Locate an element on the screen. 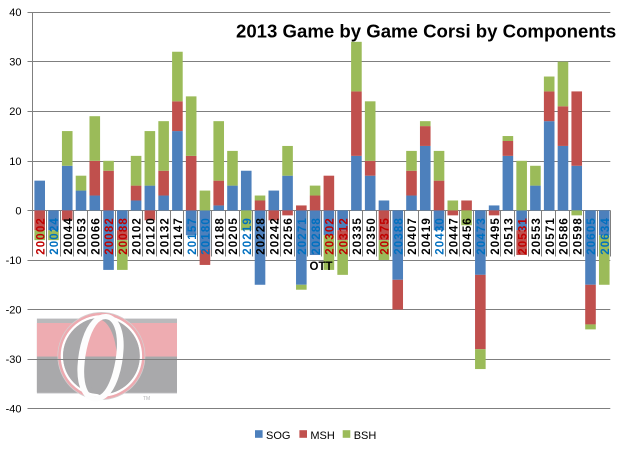 This screenshot has height=451, width=624. svg-text: 20024 is located at coordinates (55, 236).